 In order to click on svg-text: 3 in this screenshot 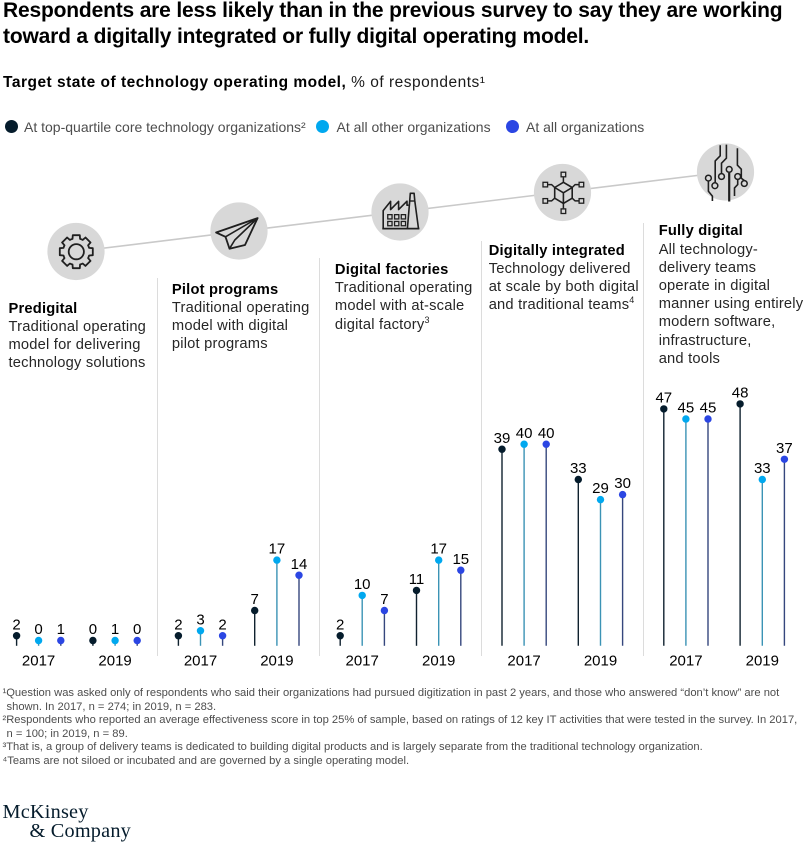, I will do `click(200, 619)`.